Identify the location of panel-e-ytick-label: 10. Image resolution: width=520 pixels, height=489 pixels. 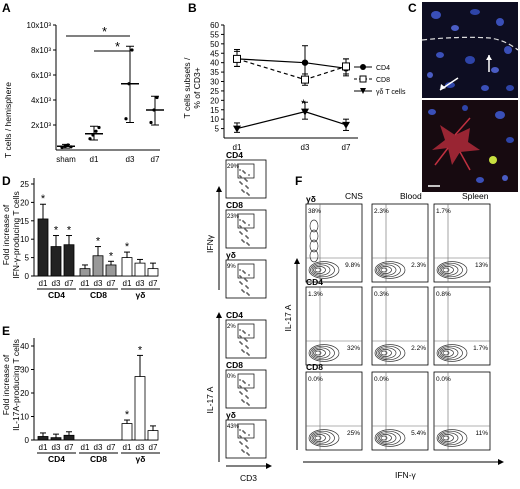
(24, 417).